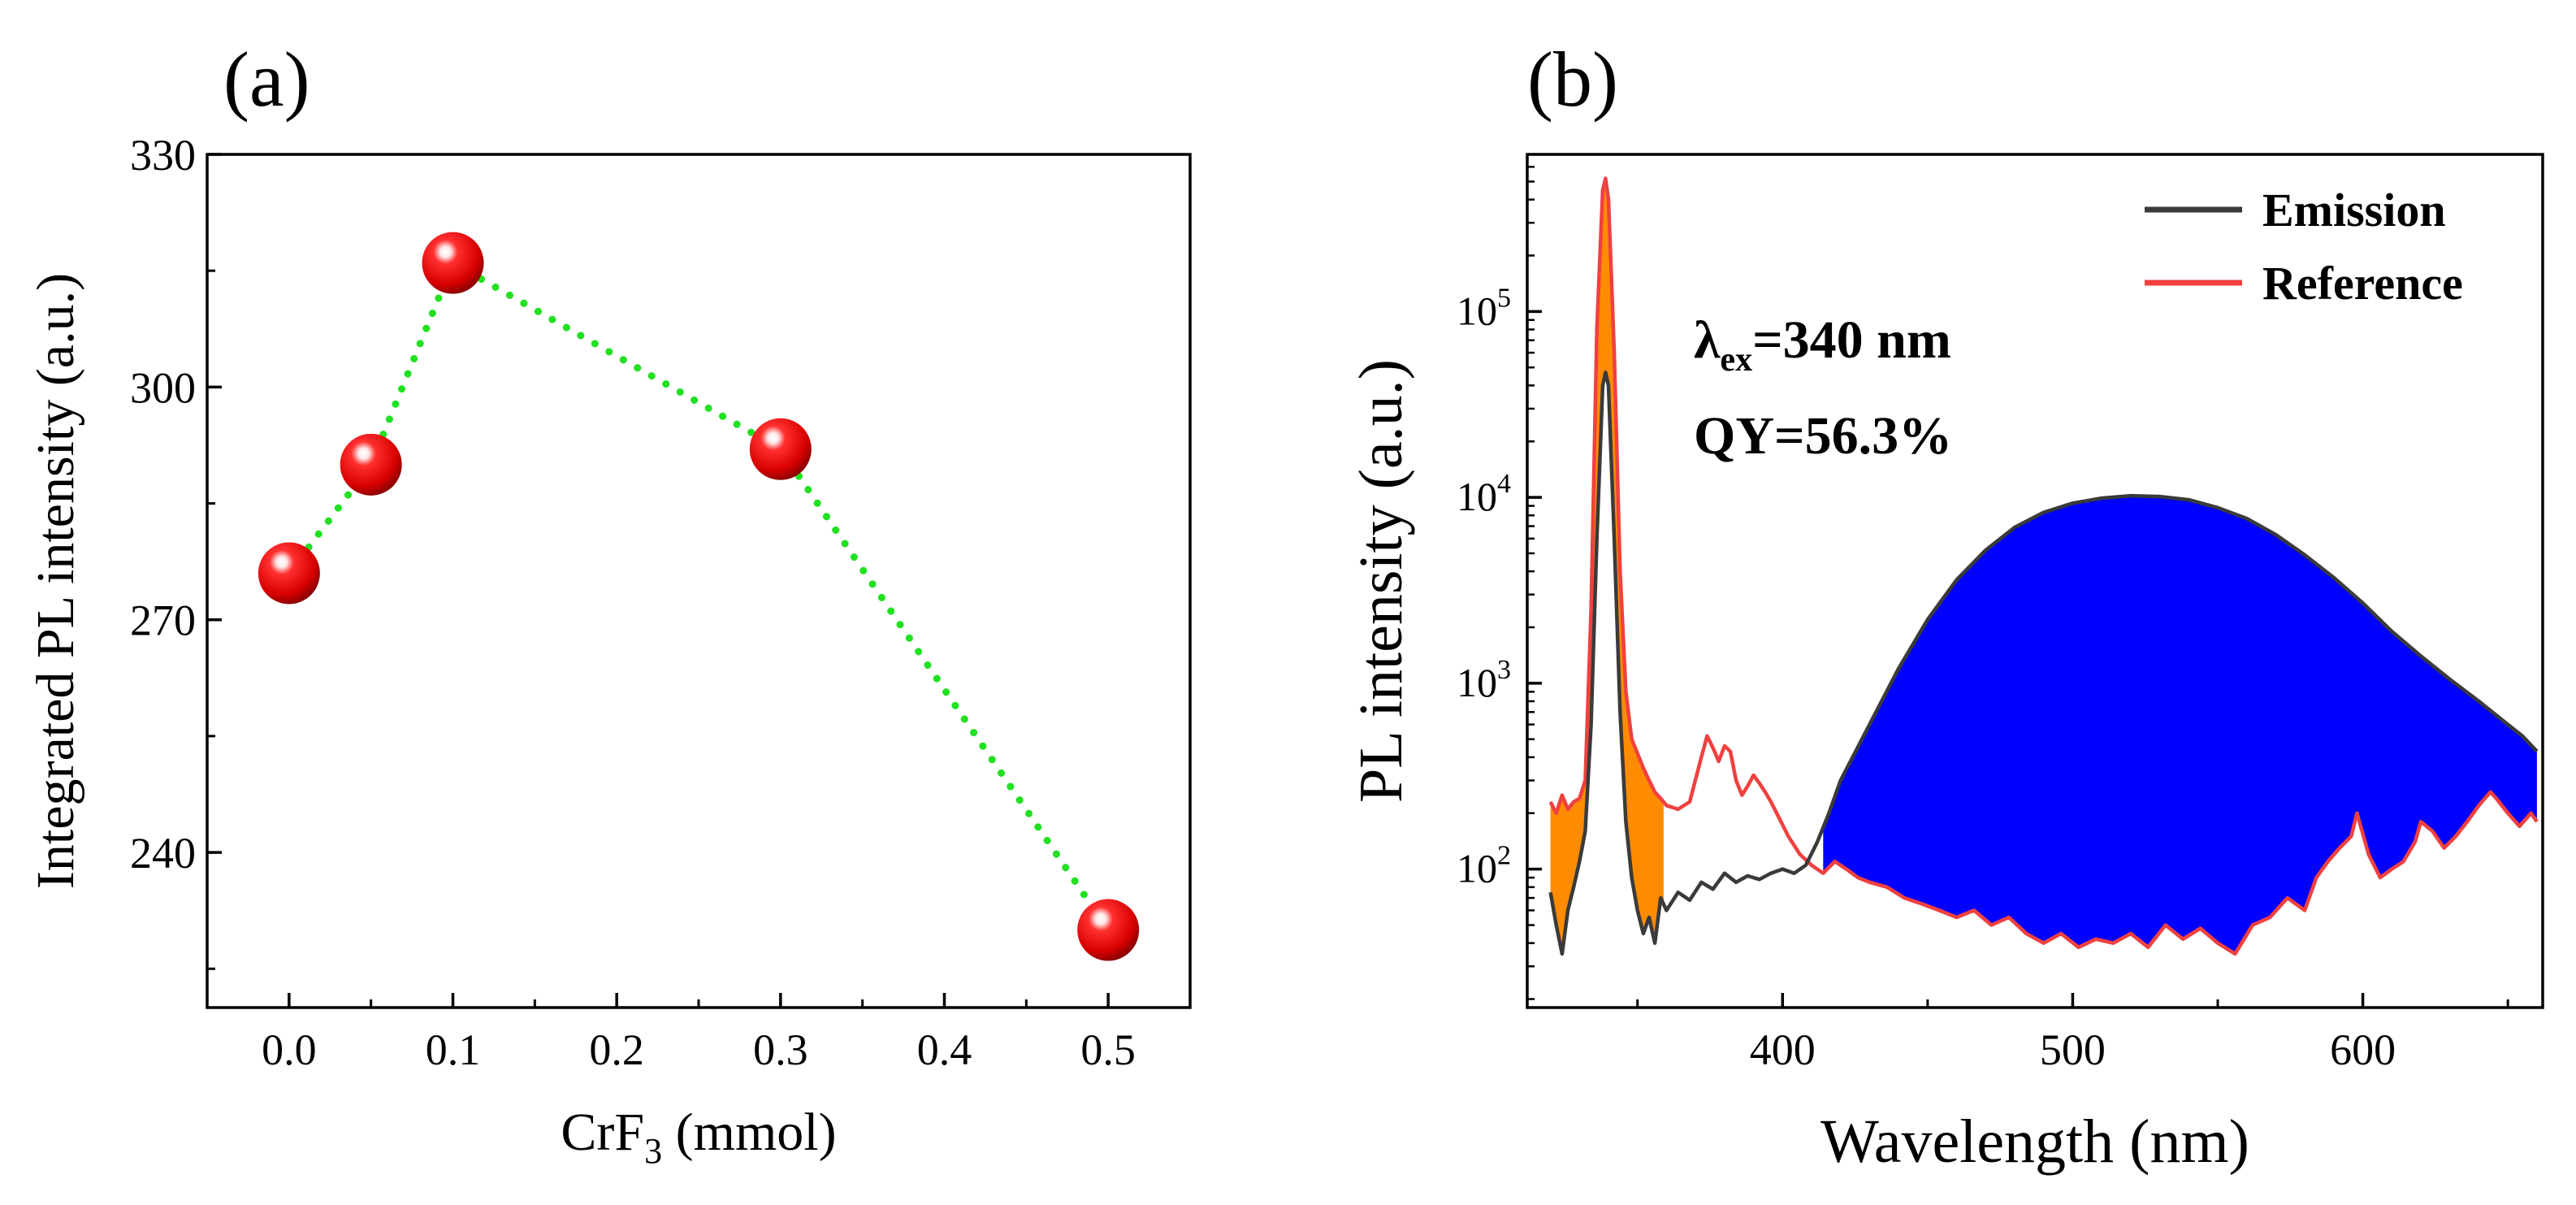  What do you see at coordinates (2354, 210) in the screenshot?
I see `legend-emission-label: Emission` at bounding box center [2354, 210].